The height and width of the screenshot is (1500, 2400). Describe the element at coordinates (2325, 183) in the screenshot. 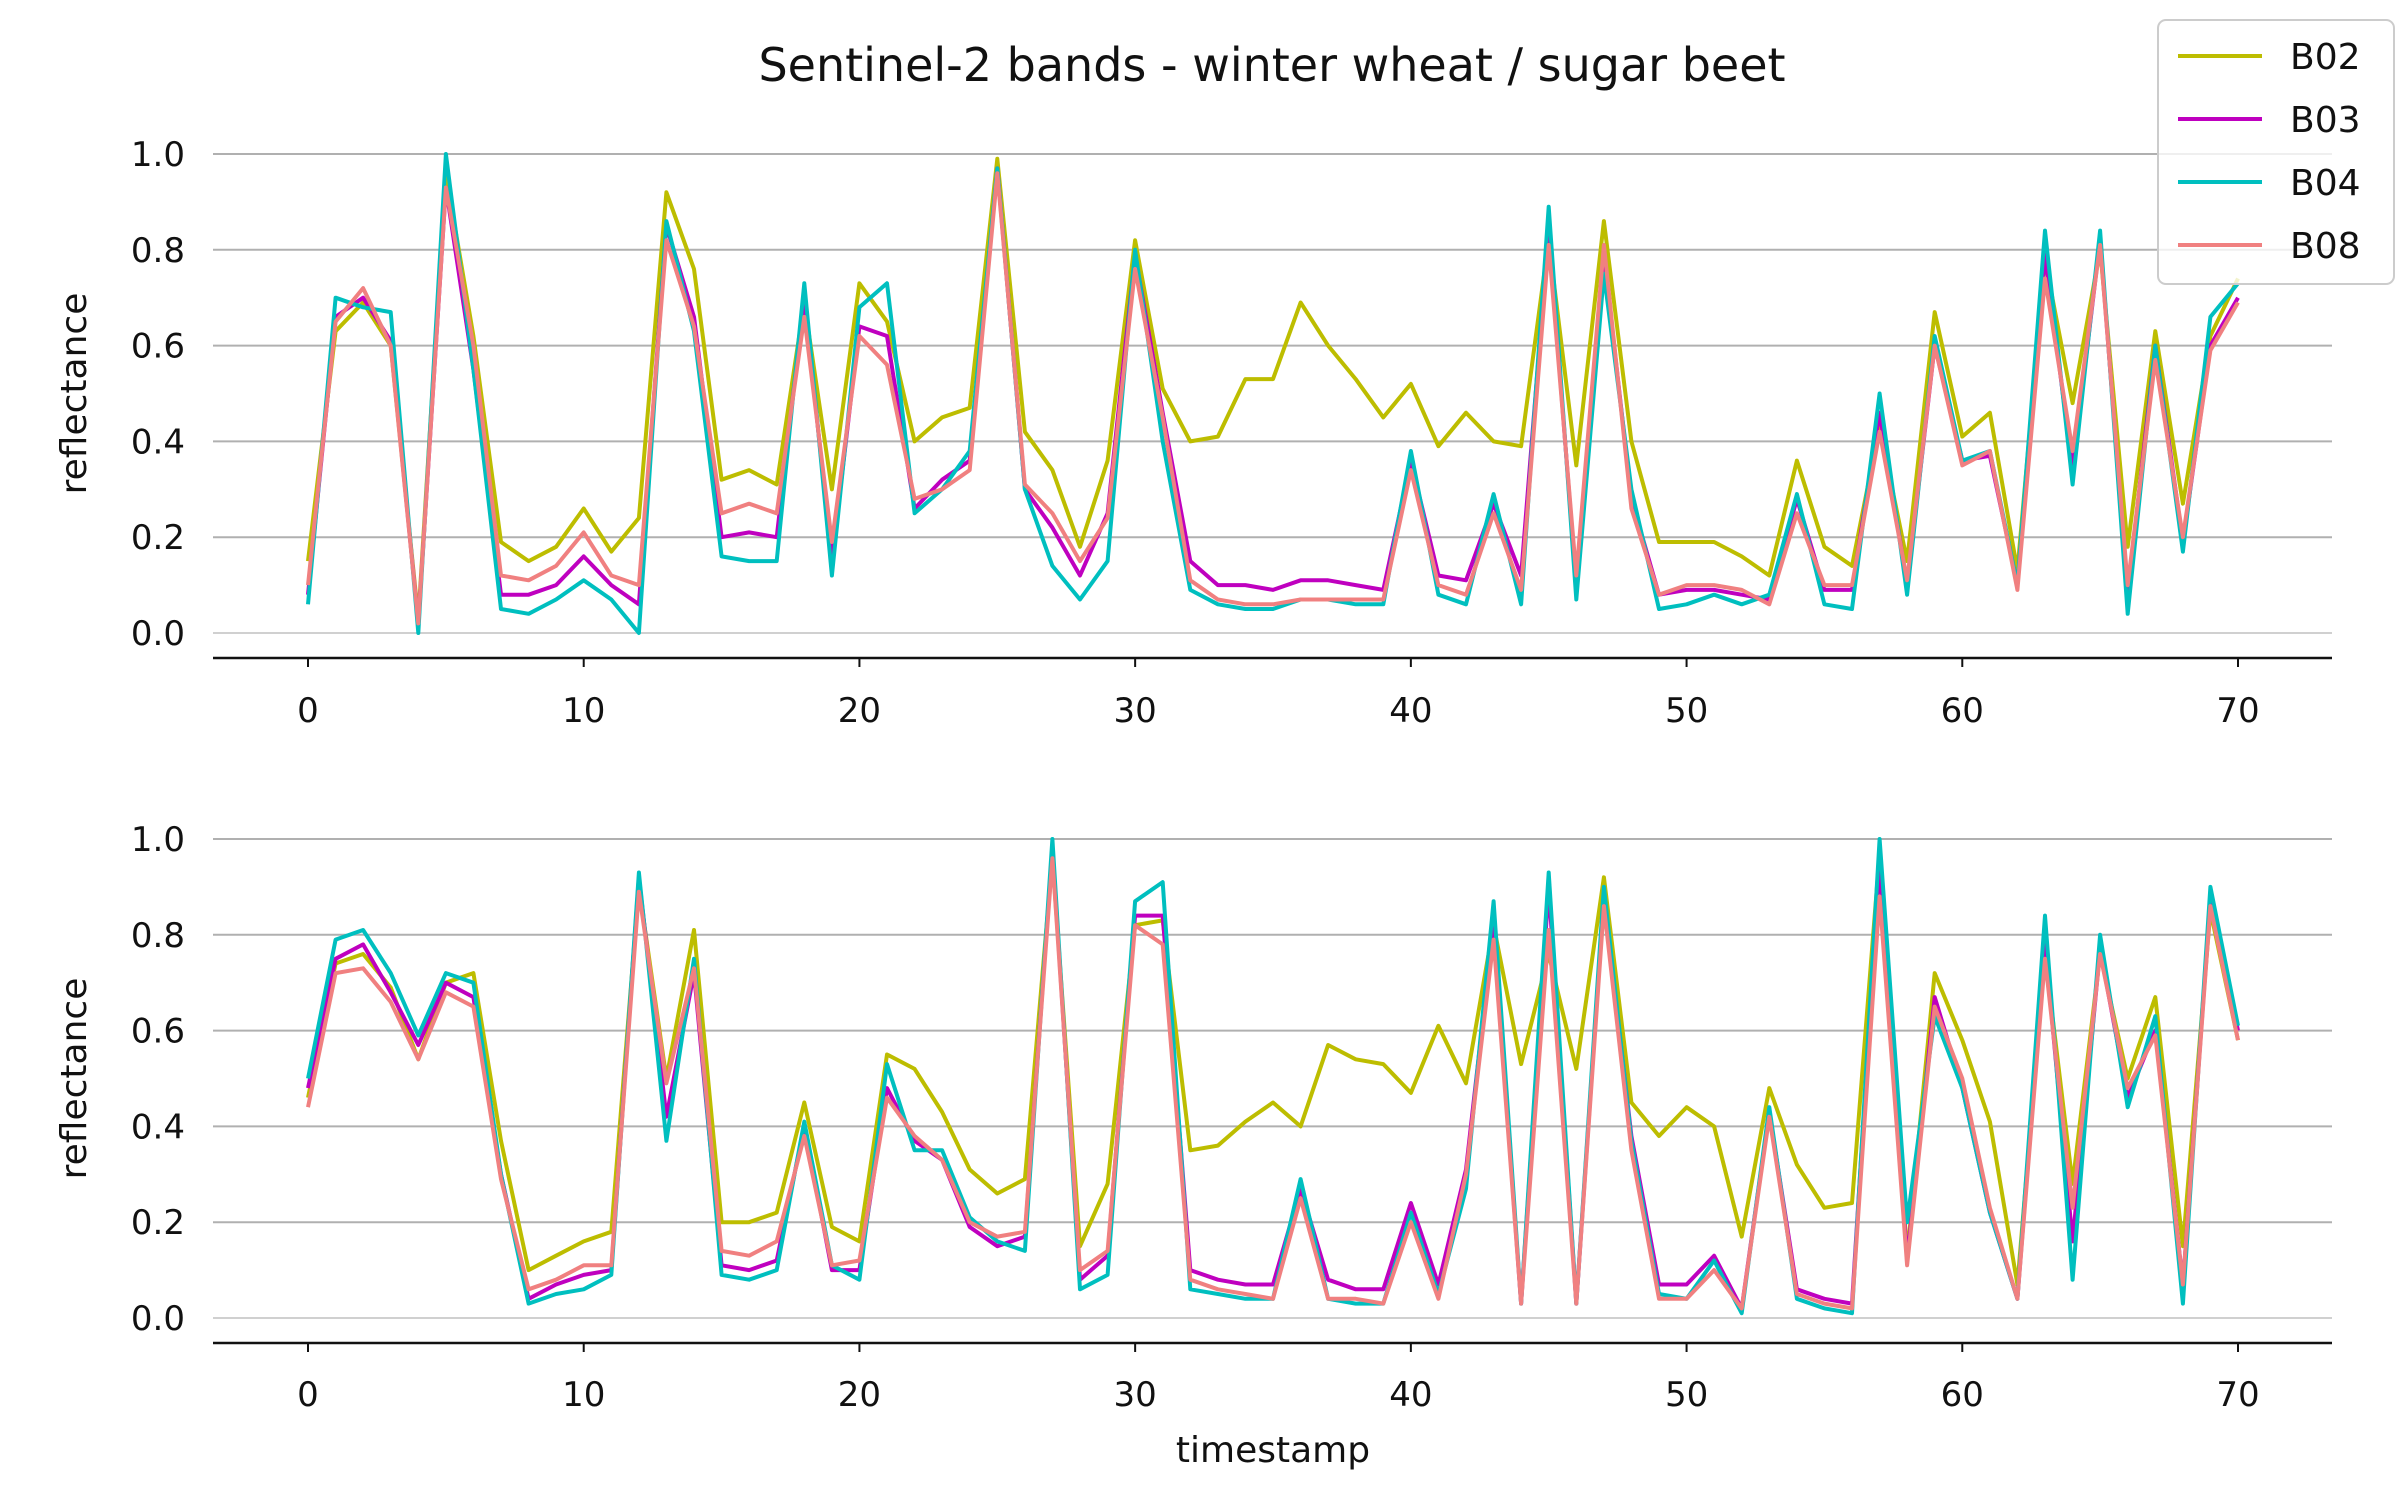

I see `legend-label: B04` at that location.